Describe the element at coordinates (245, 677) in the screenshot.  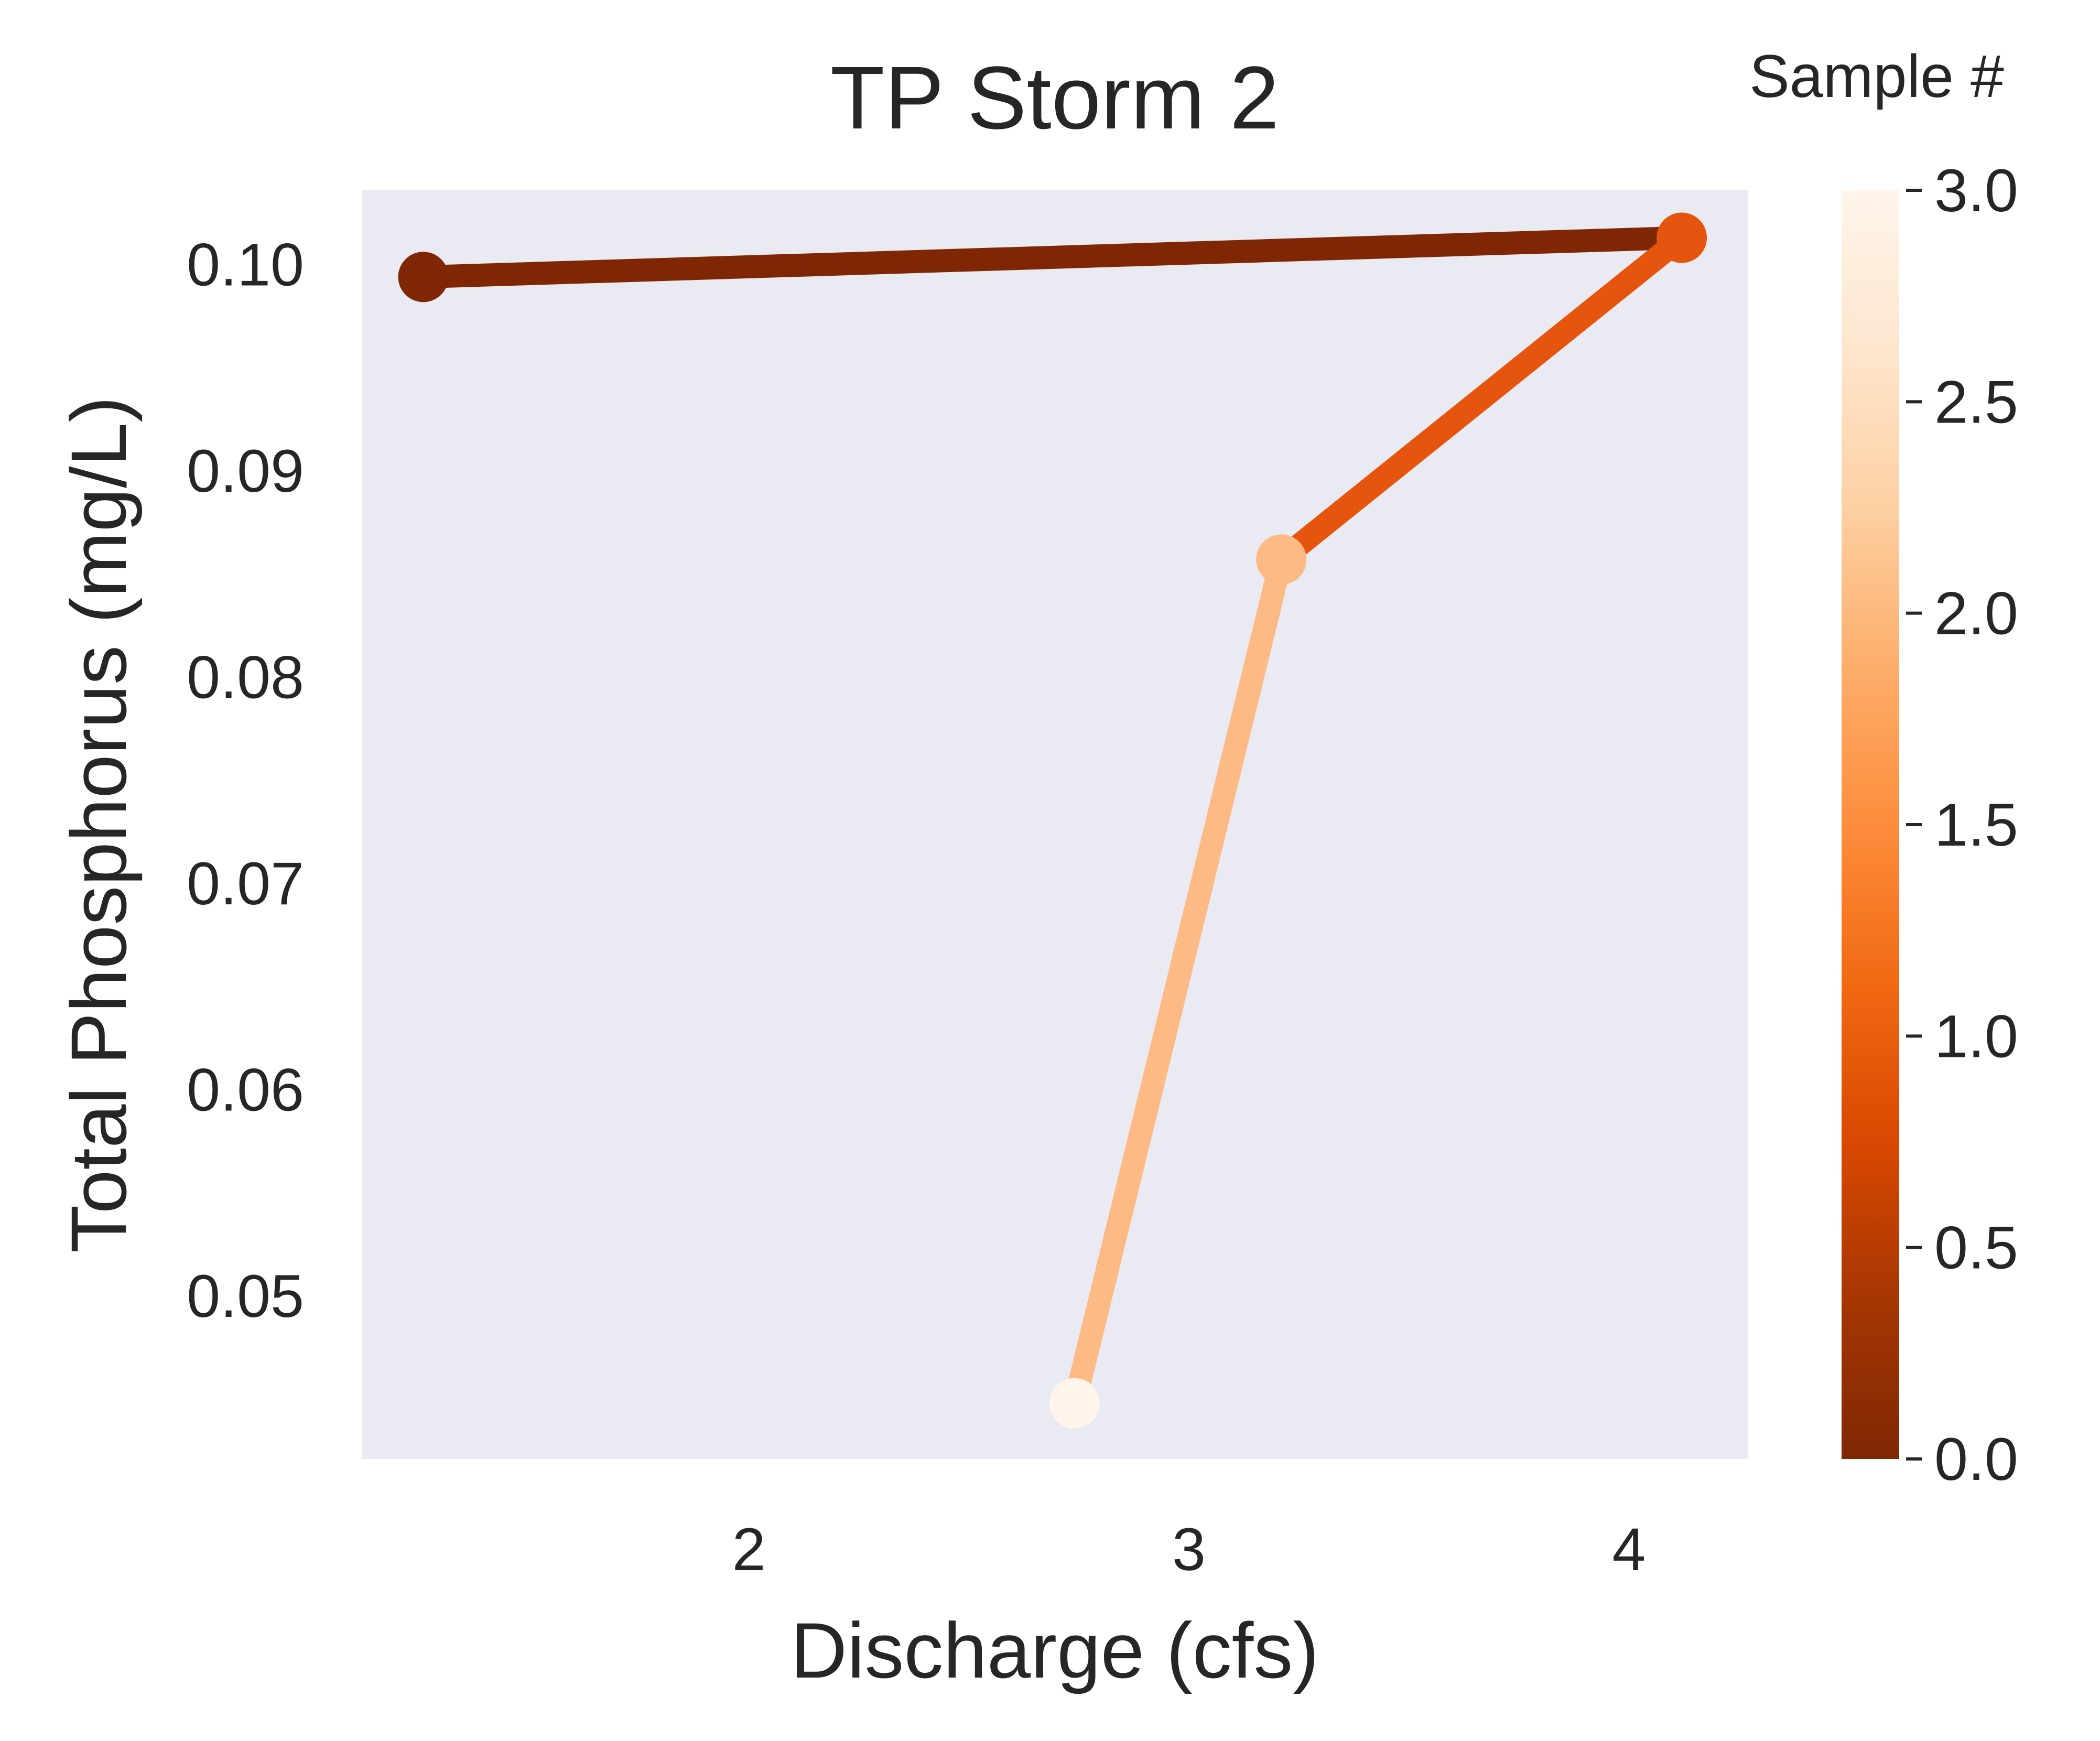
I see `y-tick-label: 0.08` at that location.